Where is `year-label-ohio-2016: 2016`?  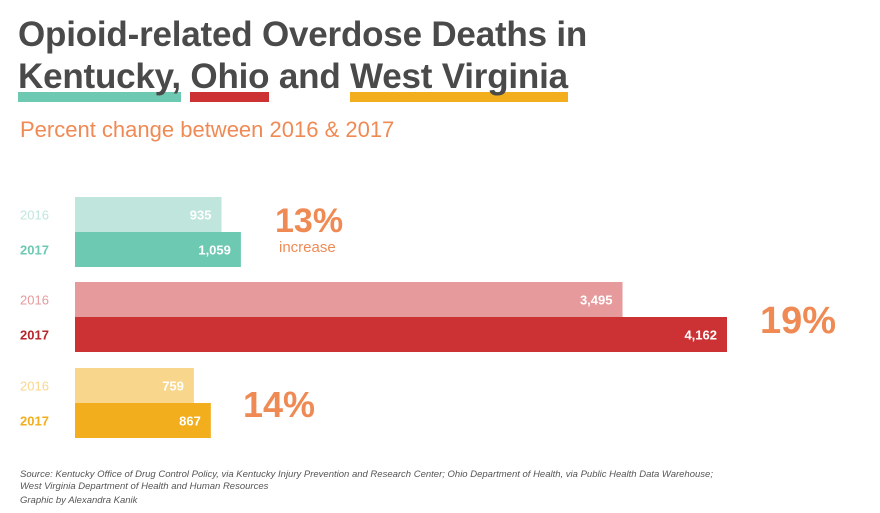 year-label-ohio-2016: 2016 is located at coordinates (34, 300).